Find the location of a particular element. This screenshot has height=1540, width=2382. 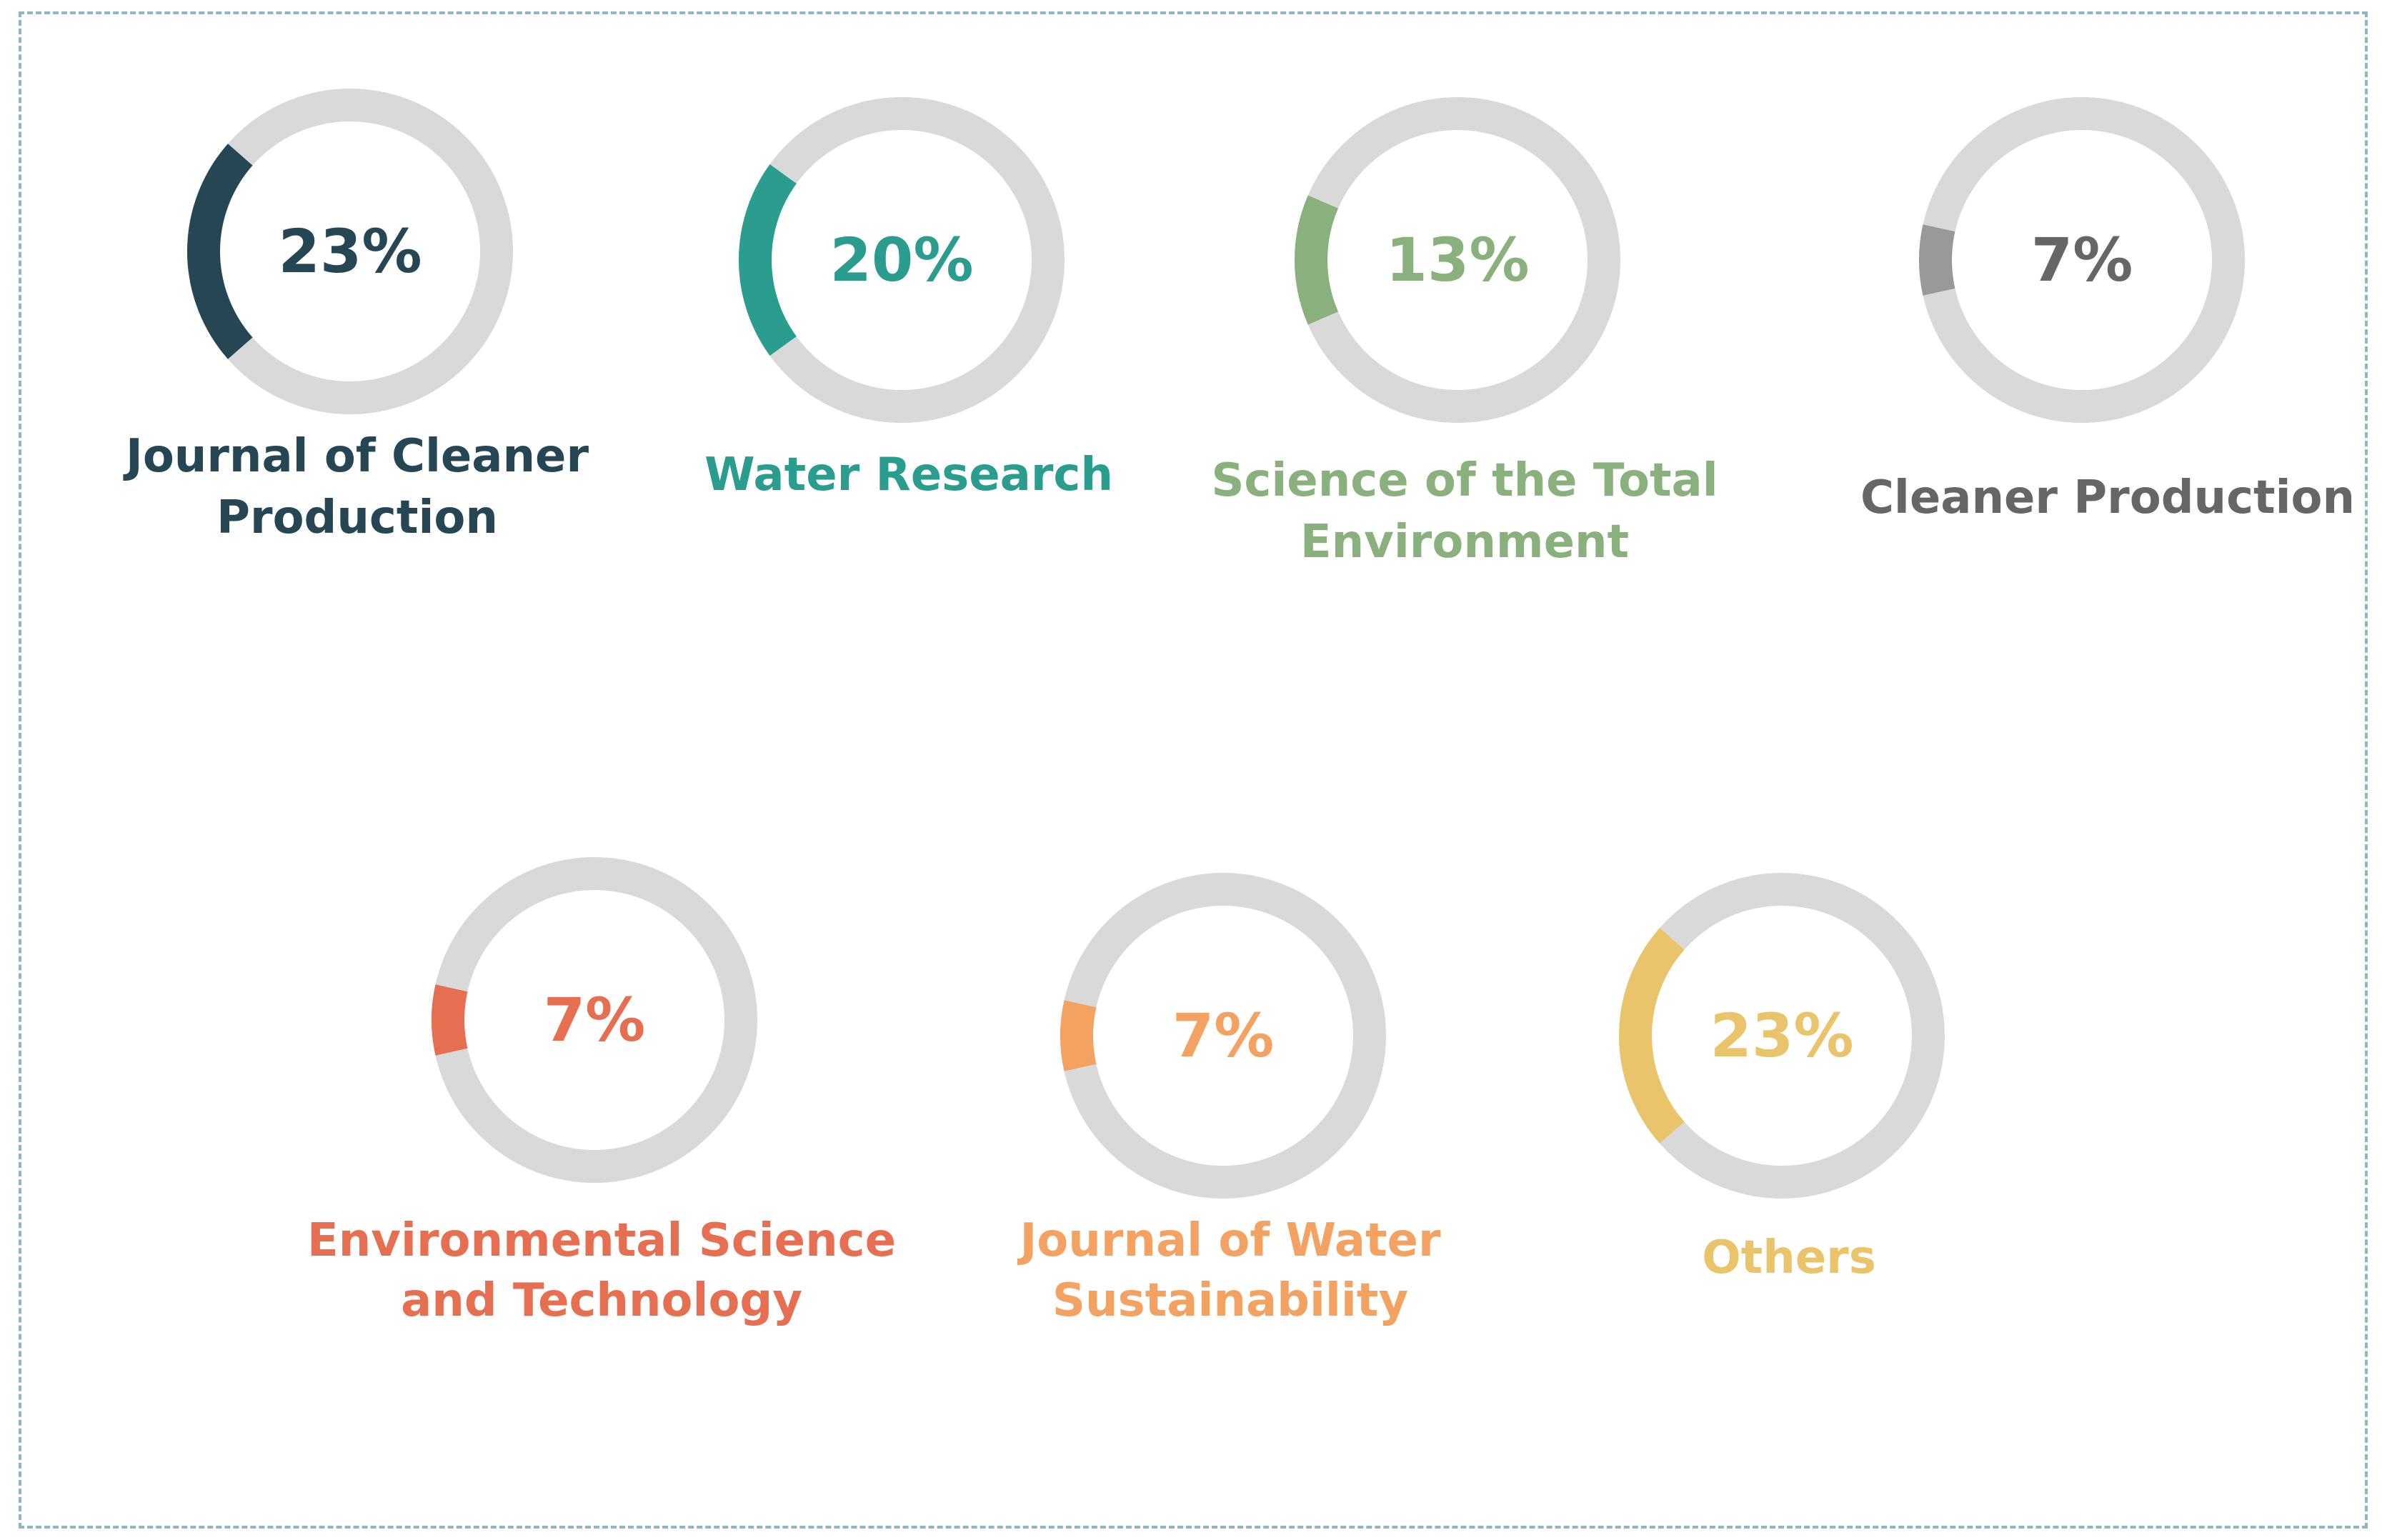

donut-name-label: and Technology is located at coordinates (601, 1300).